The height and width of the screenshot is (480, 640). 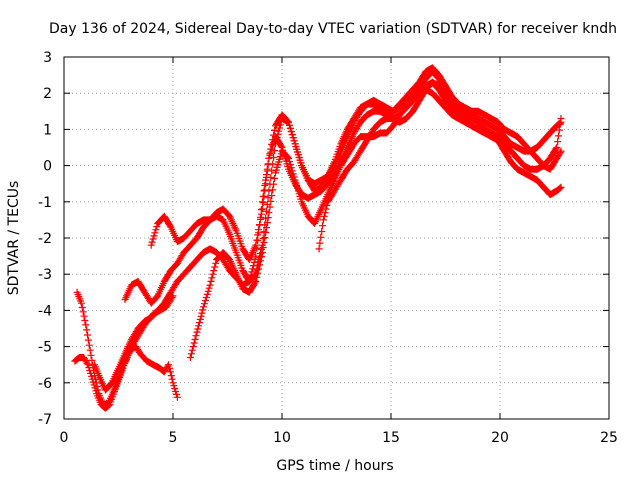 What do you see at coordinates (173, 438) in the screenshot?
I see `x-tick-label: 5` at bounding box center [173, 438].